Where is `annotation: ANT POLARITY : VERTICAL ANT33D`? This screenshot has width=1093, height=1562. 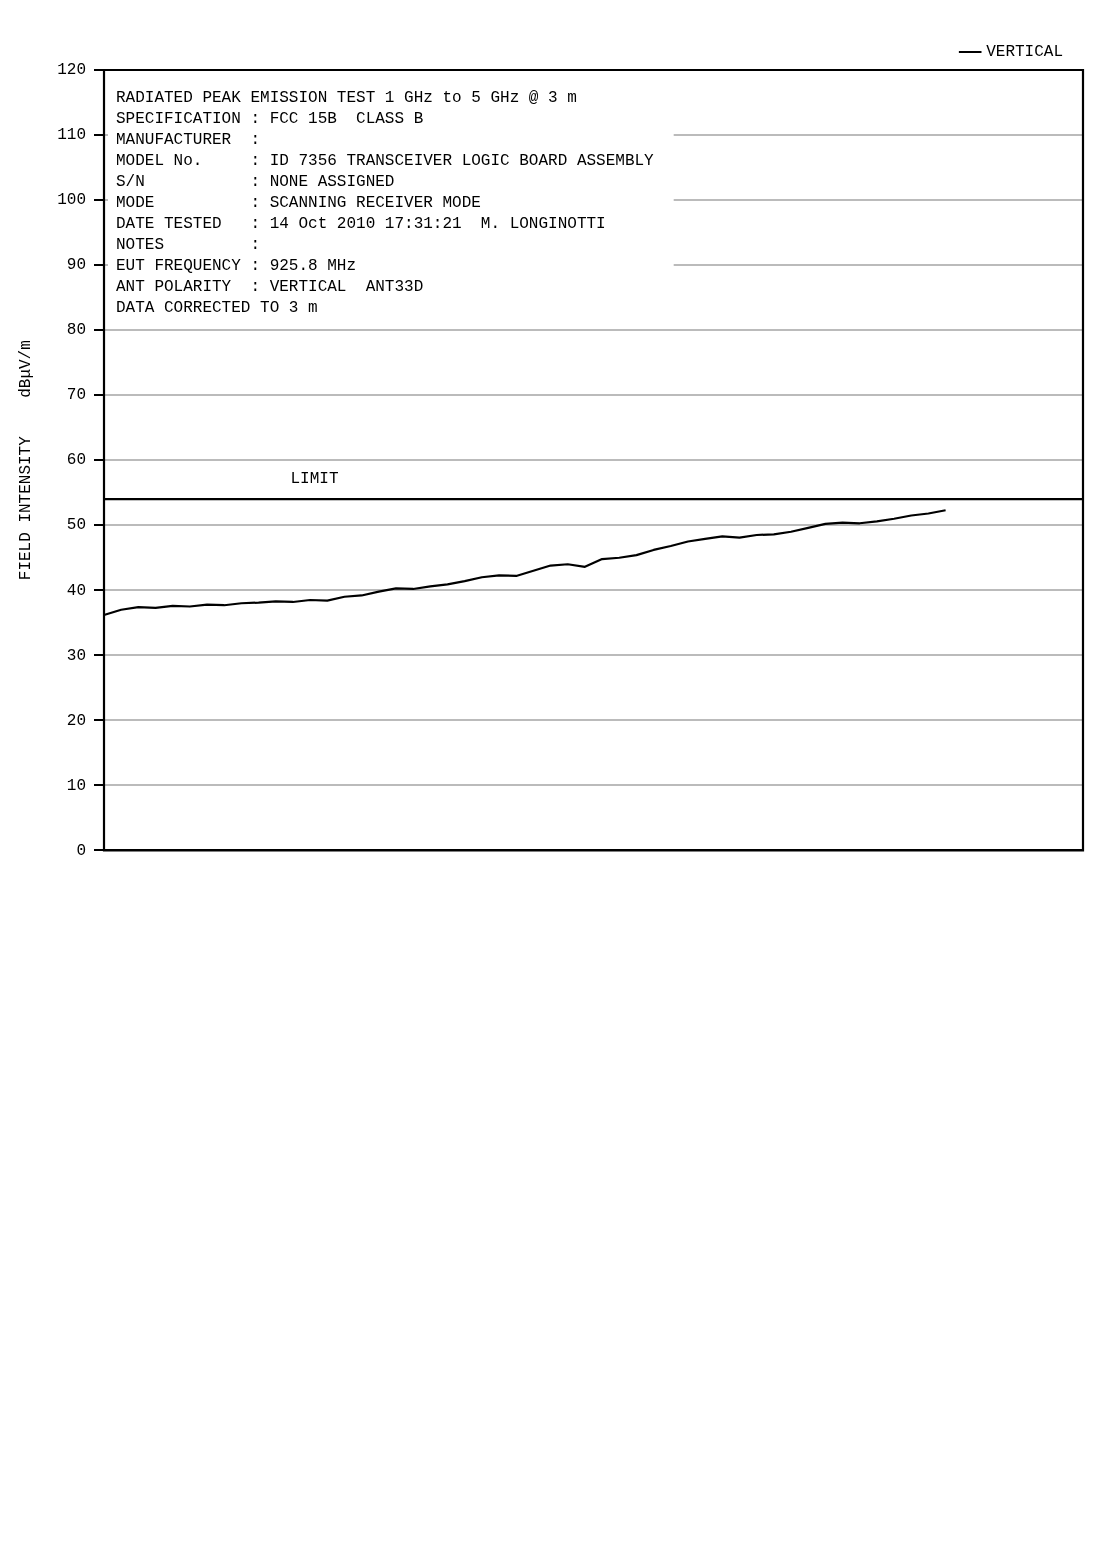 annotation: ANT POLARITY : VERTICAL ANT33D is located at coordinates (270, 287).